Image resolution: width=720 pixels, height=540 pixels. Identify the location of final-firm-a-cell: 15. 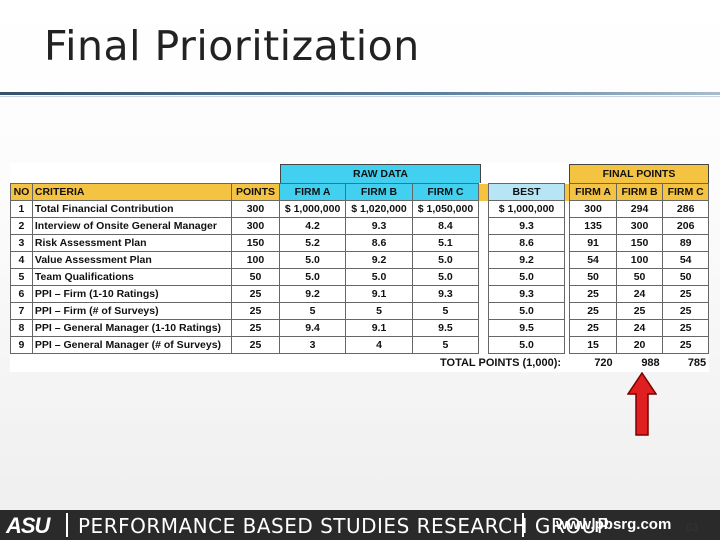
(593, 345).